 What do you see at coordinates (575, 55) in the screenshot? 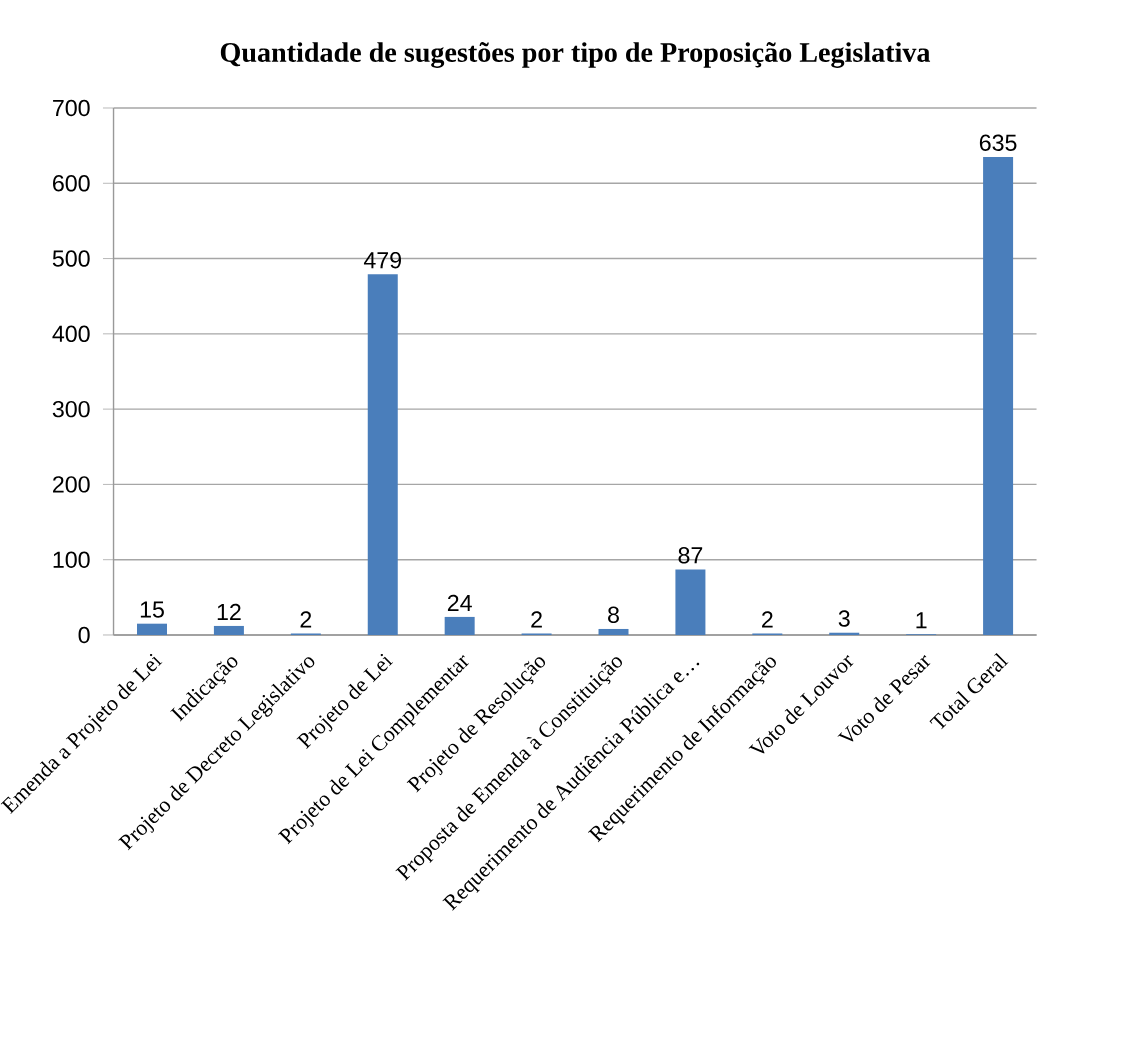
I see `chart-title: Quantidade de sugestões por tipo de Proposição Legislativa` at bounding box center [575, 55].